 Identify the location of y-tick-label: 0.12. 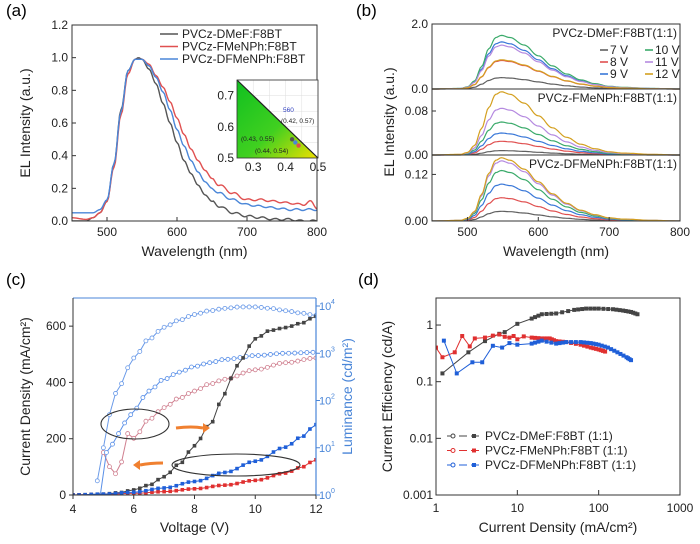
(417, 174).